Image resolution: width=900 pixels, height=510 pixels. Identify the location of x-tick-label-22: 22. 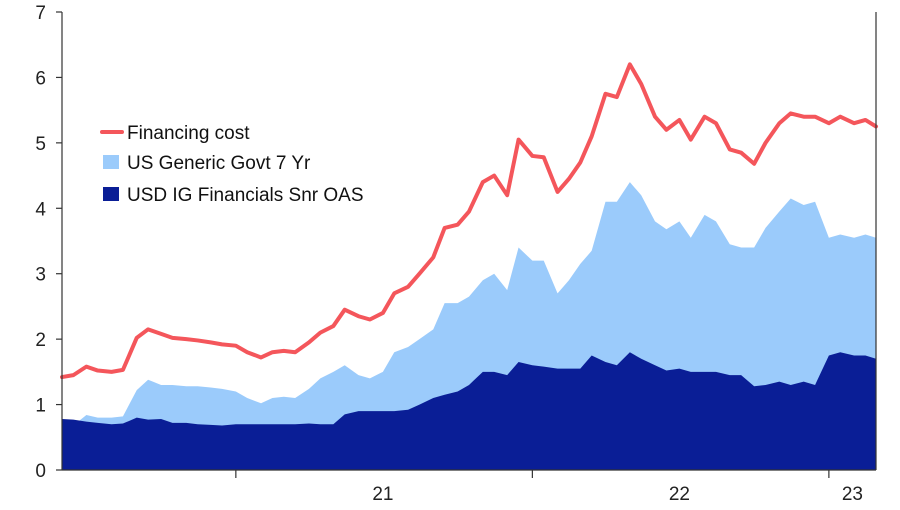
(679, 494).